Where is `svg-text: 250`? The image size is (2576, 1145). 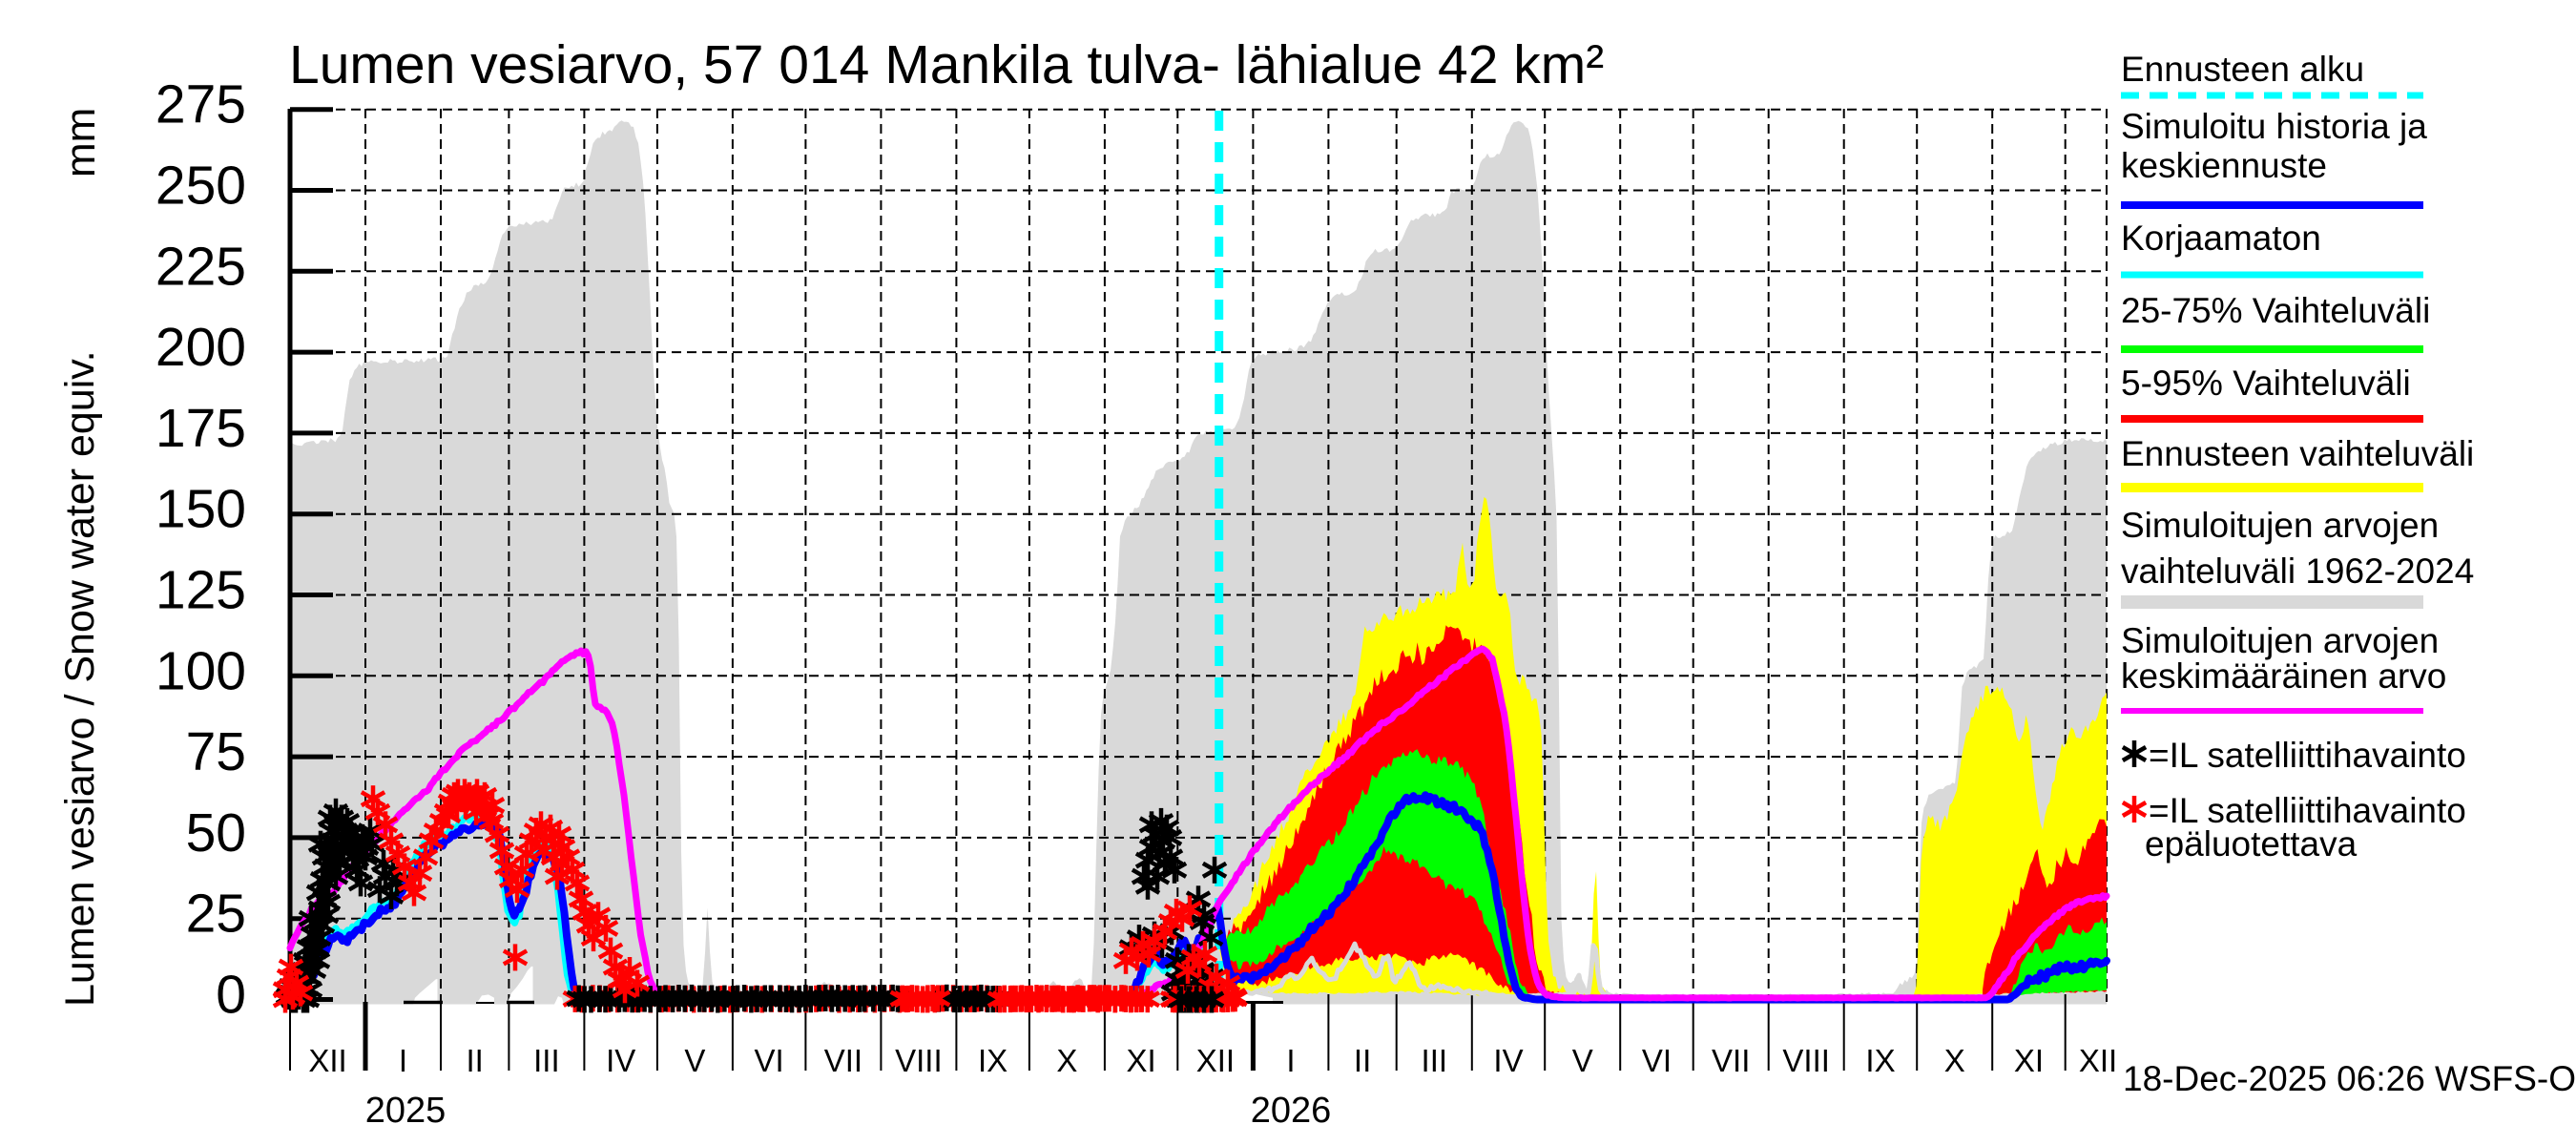
svg-text: 250 is located at coordinates (201, 186).